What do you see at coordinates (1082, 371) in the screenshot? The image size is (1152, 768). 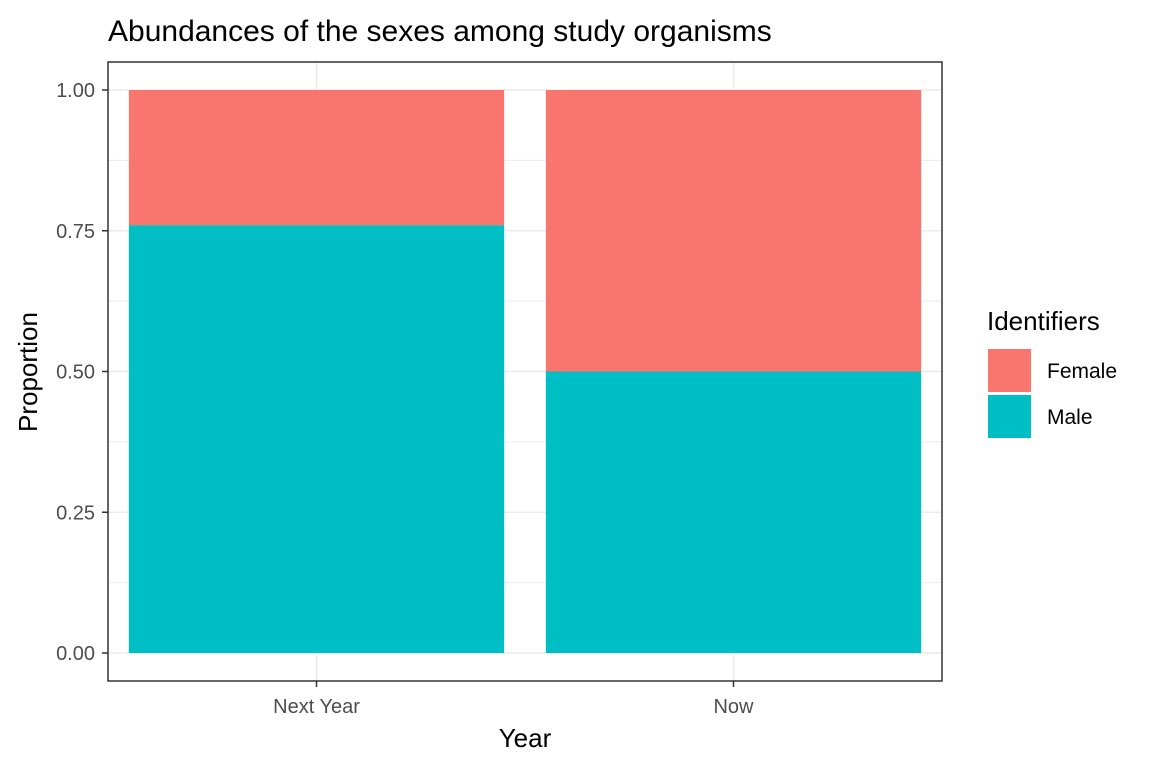 I see `legend-label-female: Female` at bounding box center [1082, 371].